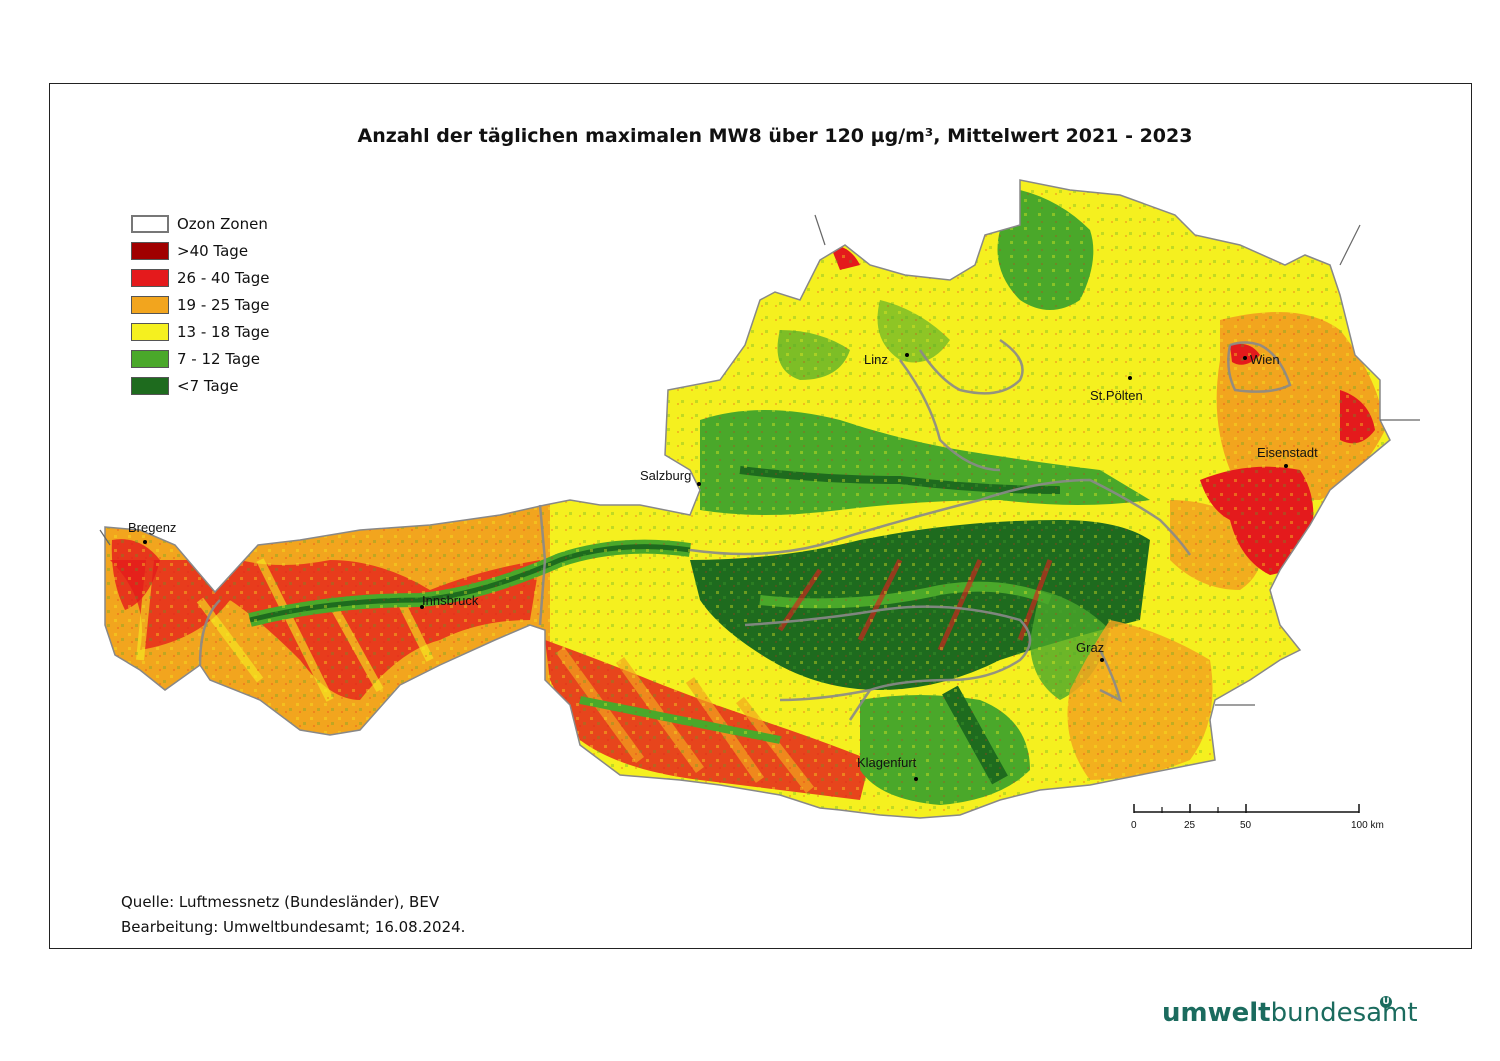 This screenshot has height=1061, width=1500. What do you see at coordinates (213, 250) in the screenshot?
I see `legend-label: >40 Tage` at bounding box center [213, 250].